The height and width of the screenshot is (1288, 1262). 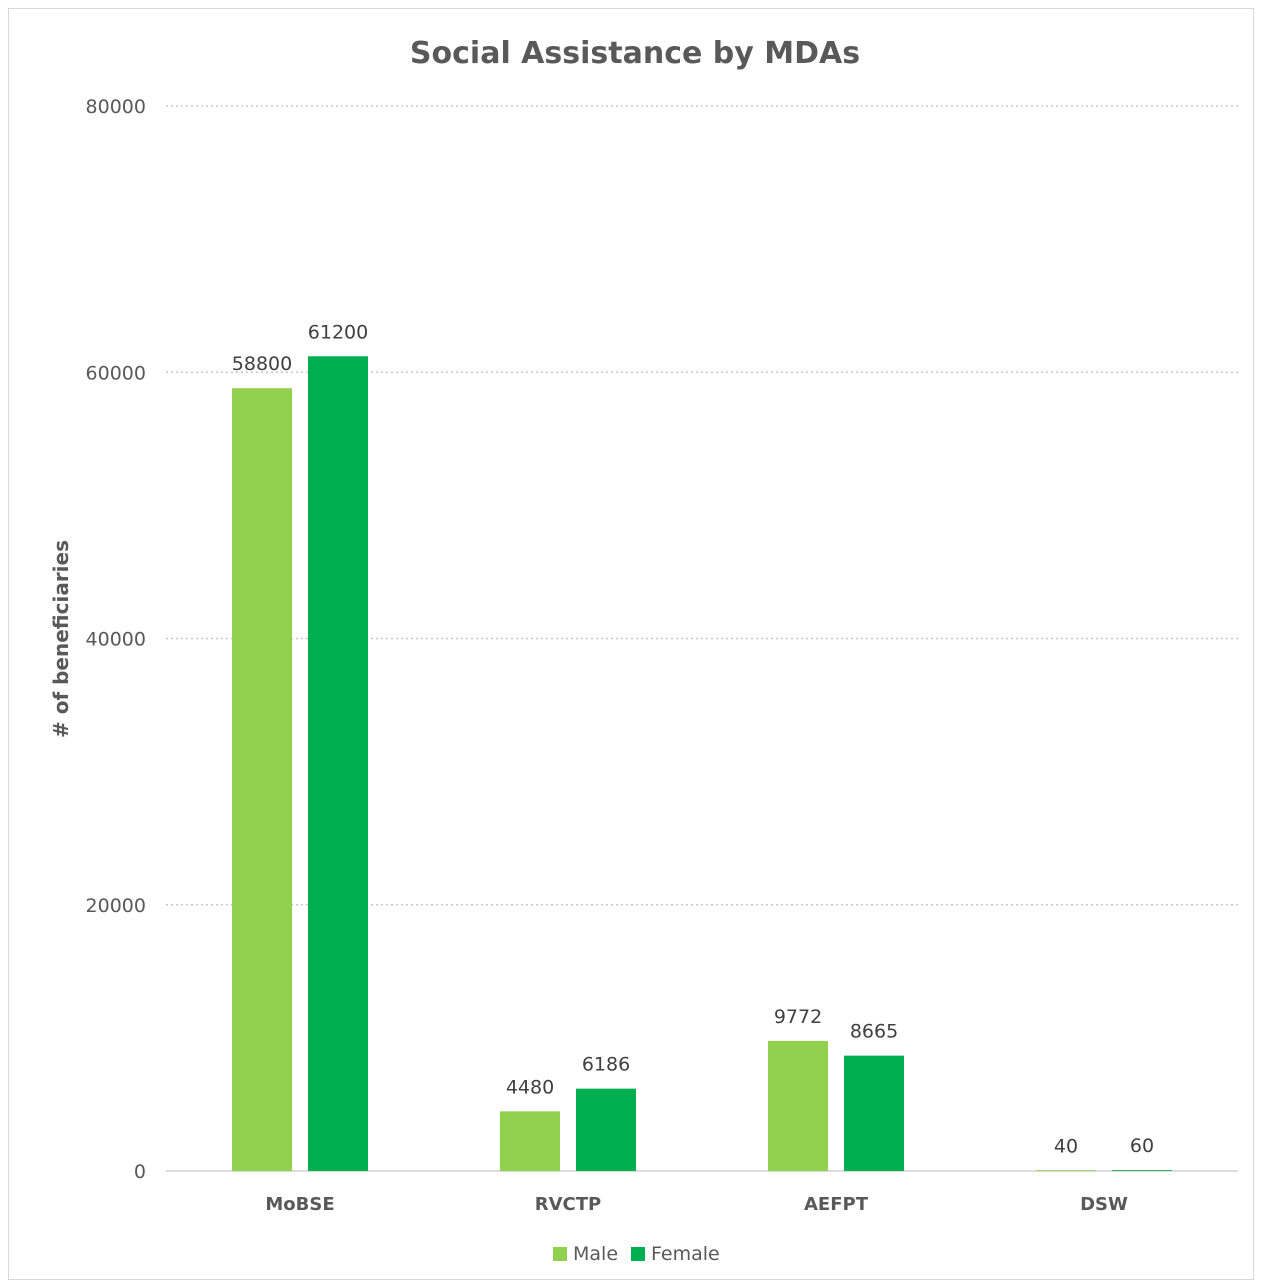 I want to click on legend-swatch-male, so click(x=560, y=1254).